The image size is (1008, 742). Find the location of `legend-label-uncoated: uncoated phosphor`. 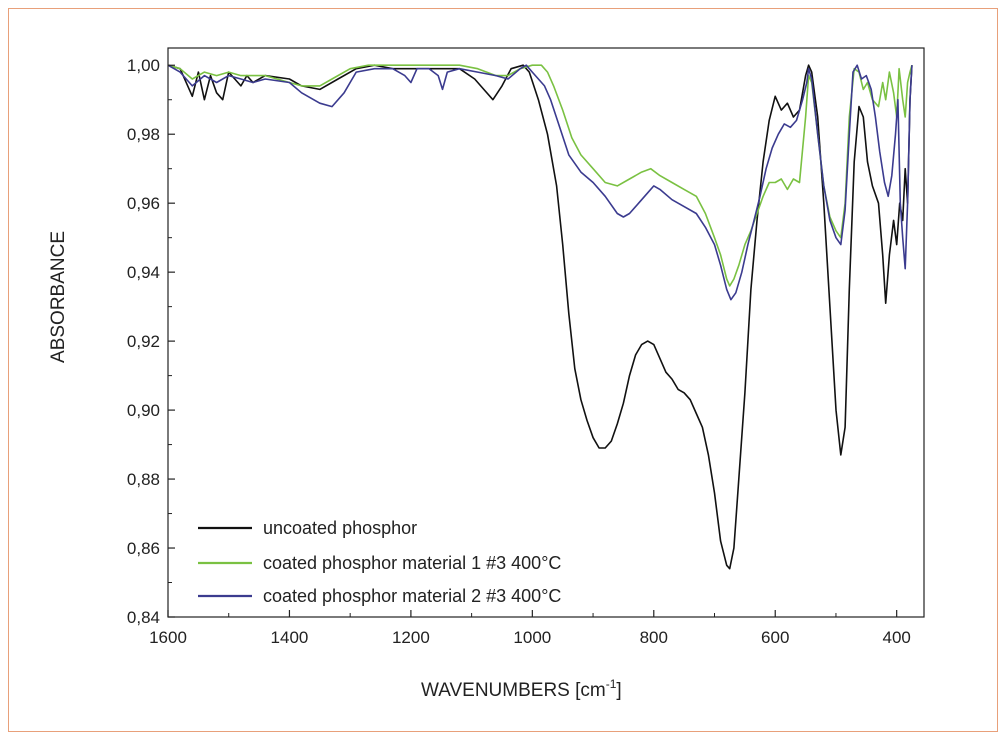

legend-label-uncoated: uncoated phosphor is located at coordinates (340, 528).